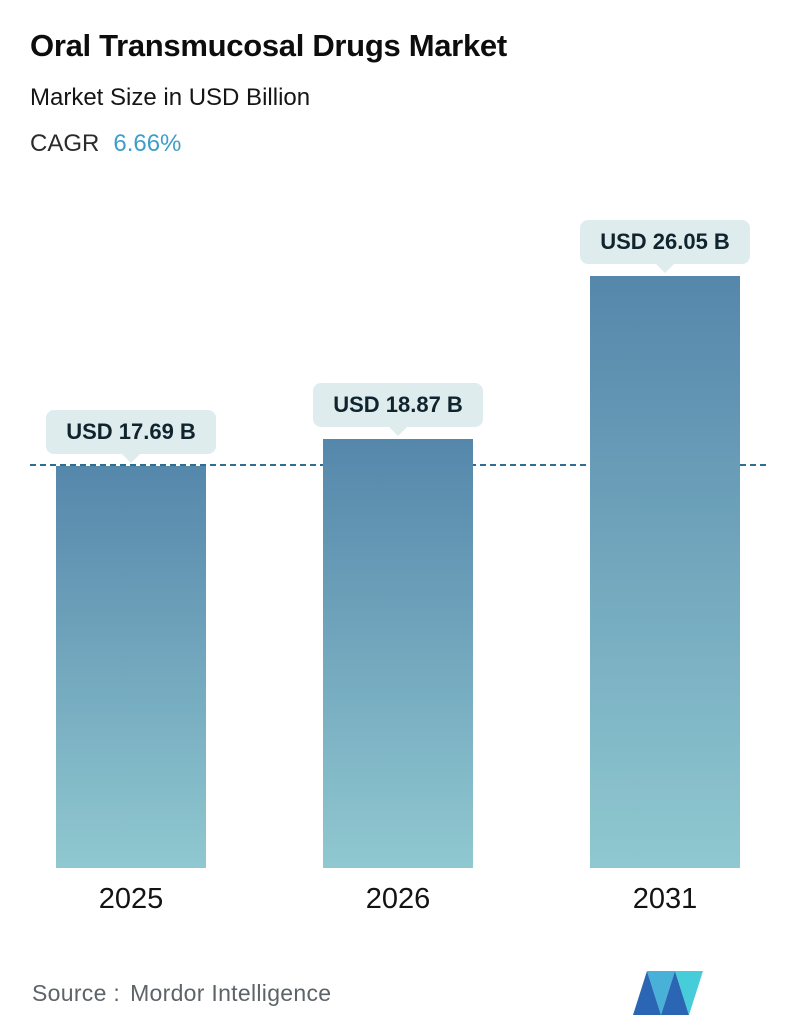  What do you see at coordinates (665, 898) in the screenshot?
I see `x-axis-label: 2031` at bounding box center [665, 898].